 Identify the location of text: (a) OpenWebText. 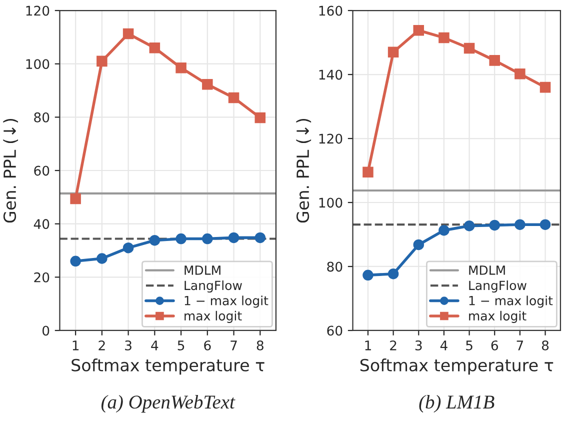
(168, 403).